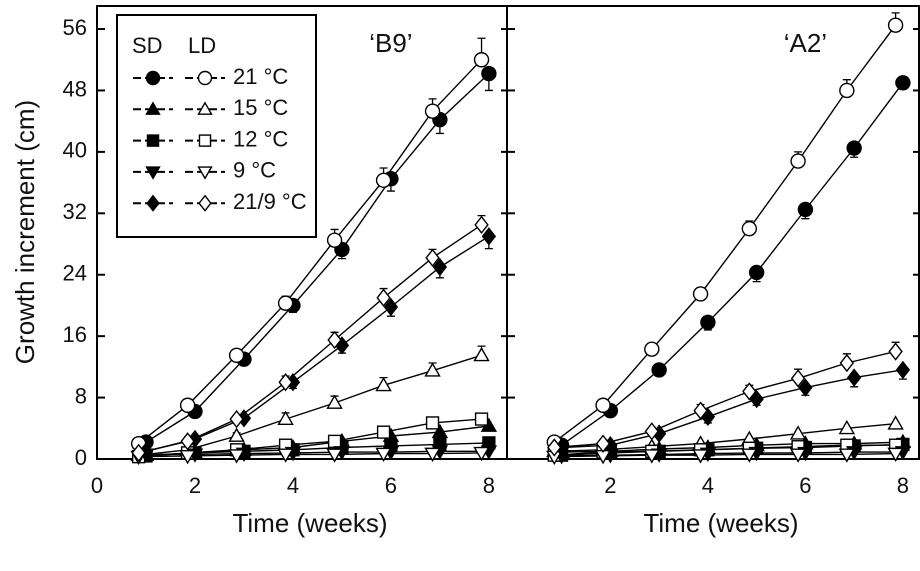  What do you see at coordinates (25, 232) in the screenshot?
I see `y-axis-label: Growth increment (cm)` at bounding box center [25, 232].